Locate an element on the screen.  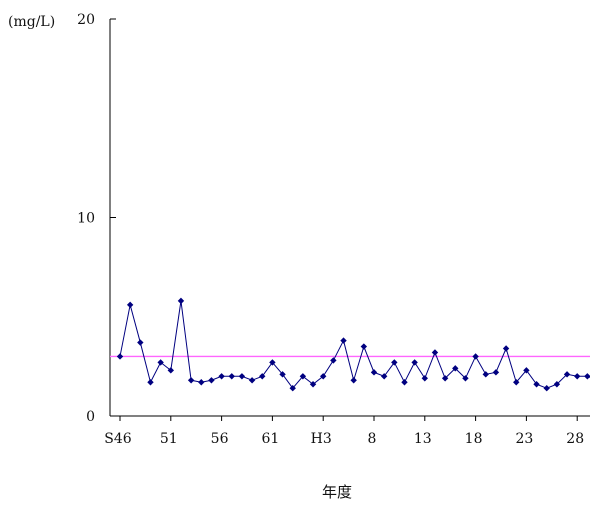
series-line is located at coordinates (354, 345).